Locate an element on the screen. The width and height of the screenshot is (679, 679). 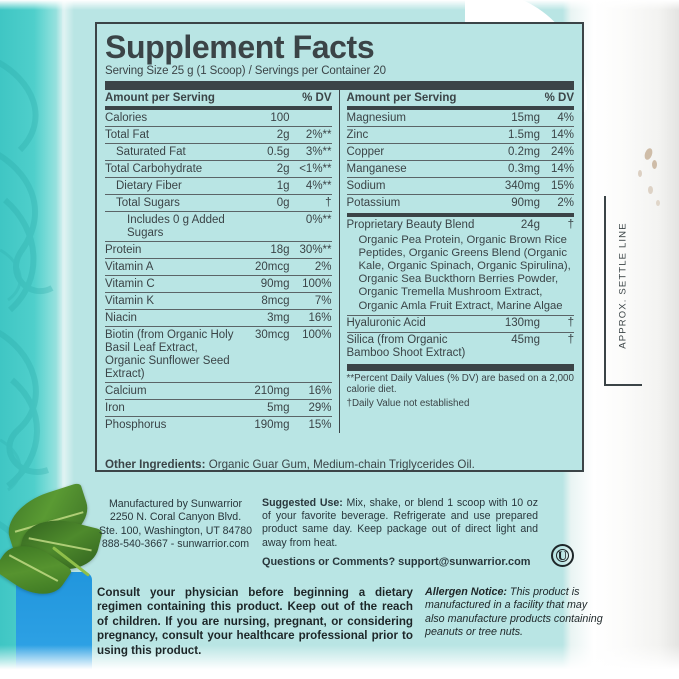
nutrient-amount: 100 is located at coordinates (280, 117).